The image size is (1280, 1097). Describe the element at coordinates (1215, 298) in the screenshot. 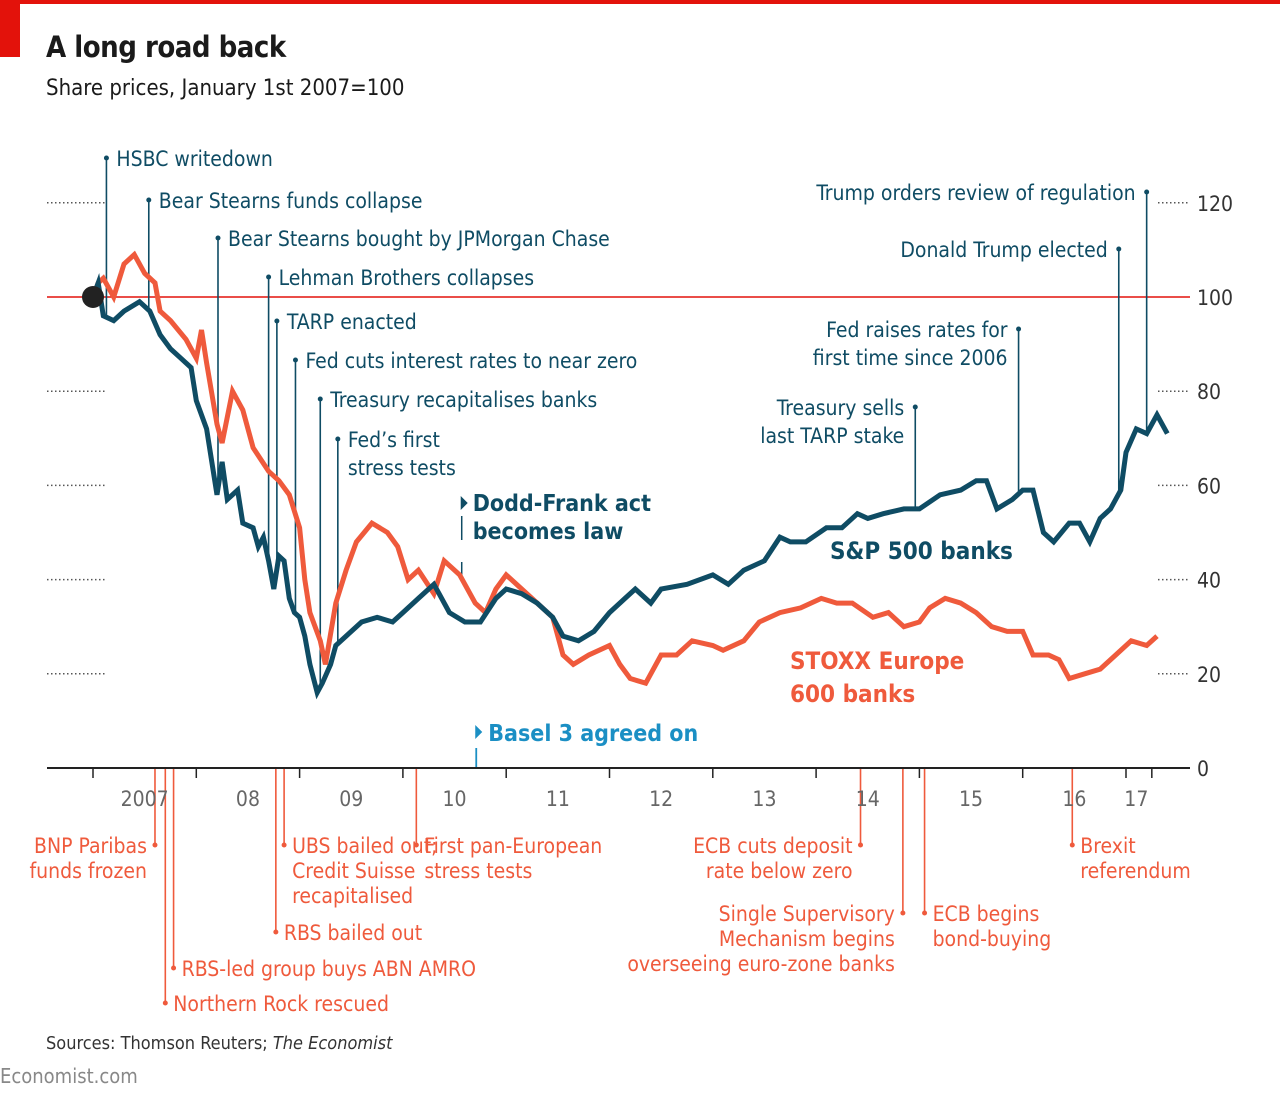

I see `y-tick-label: 100` at that location.